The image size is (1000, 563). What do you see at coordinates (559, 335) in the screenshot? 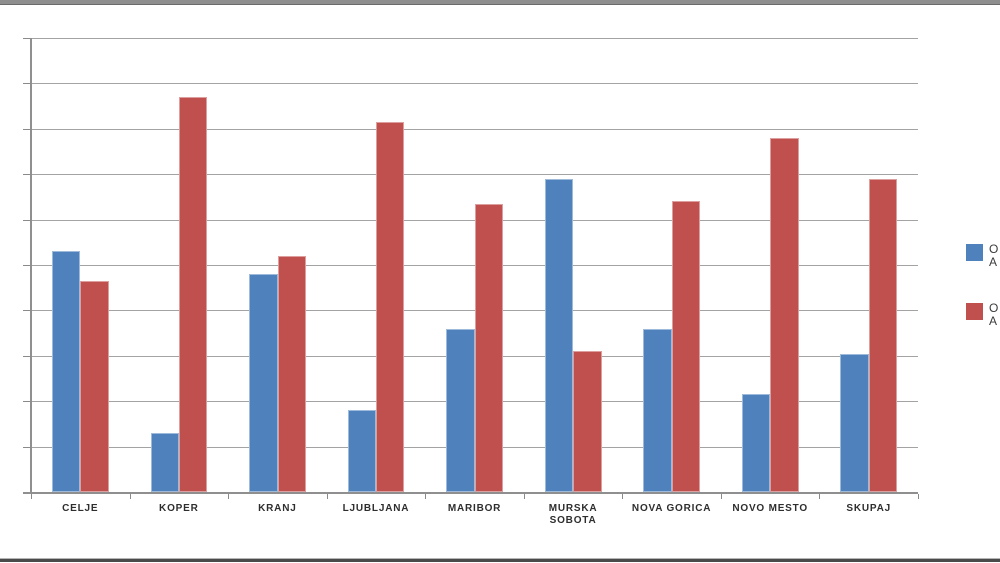
I see `bar-murska-sobota-s1` at bounding box center [559, 335].